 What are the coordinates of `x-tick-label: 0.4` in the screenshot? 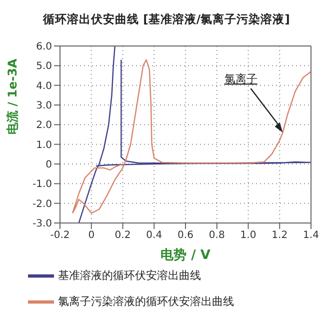 It's located at (154, 236).